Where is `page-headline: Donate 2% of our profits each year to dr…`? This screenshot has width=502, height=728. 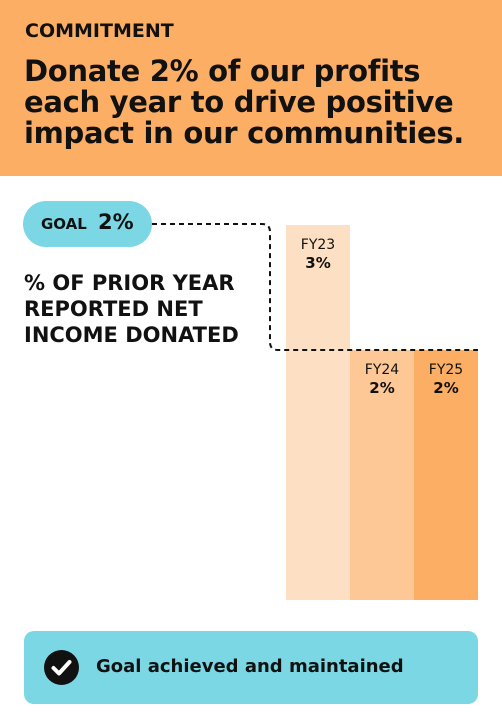
page-headline: Donate 2% of our profits each year to dr… is located at coordinates (244, 102).